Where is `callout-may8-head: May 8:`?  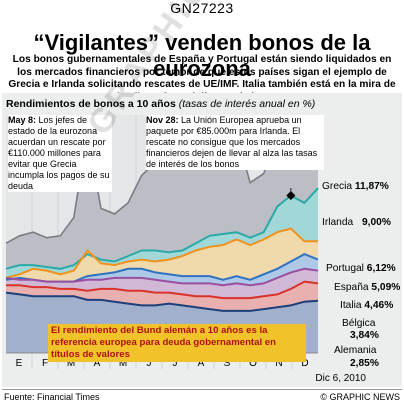 callout-may8-head: May 8: is located at coordinates (22, 120).